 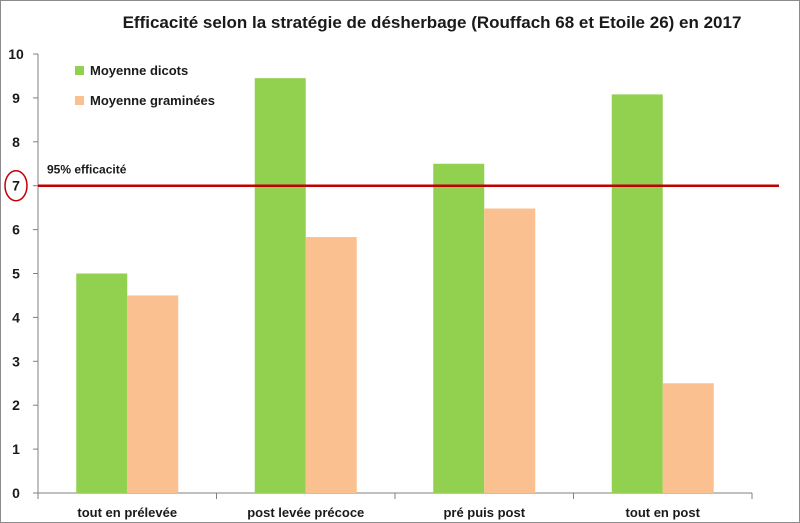 What do you see at coordinates (16, 98) in the screenshot?
I see `y-tick-label: 9` at bounding box center [16, 98].